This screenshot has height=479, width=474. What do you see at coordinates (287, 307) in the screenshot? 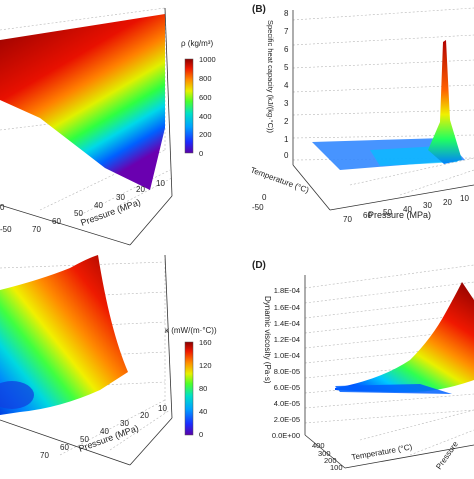
I see `panel-d-z-tick: 1.6E-04` at bounding box center [287, 307].